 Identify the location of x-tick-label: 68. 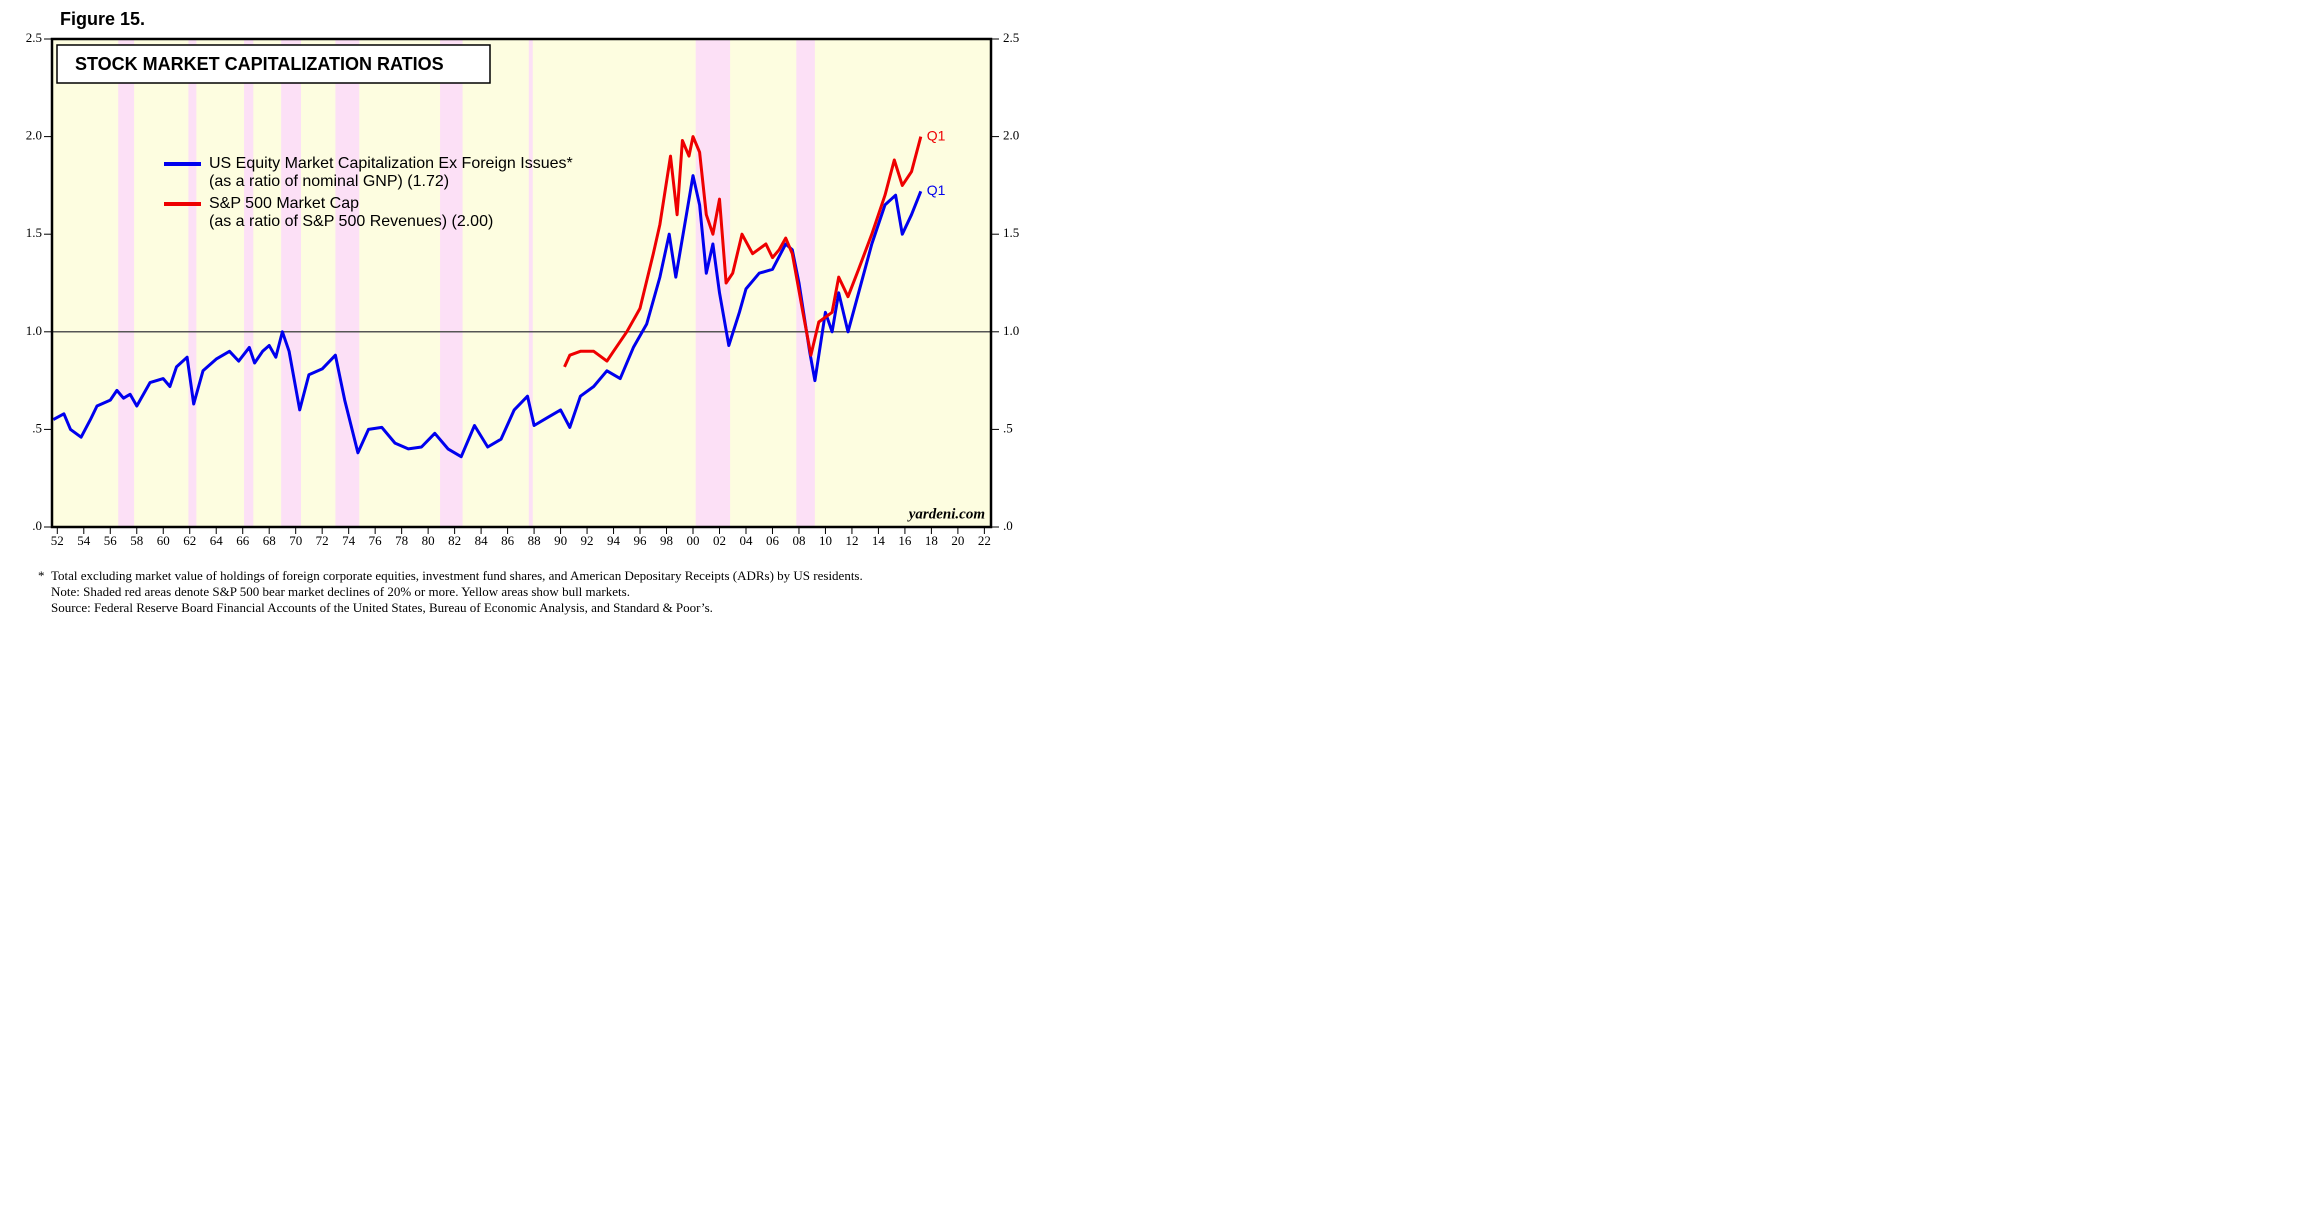
(269, 540).